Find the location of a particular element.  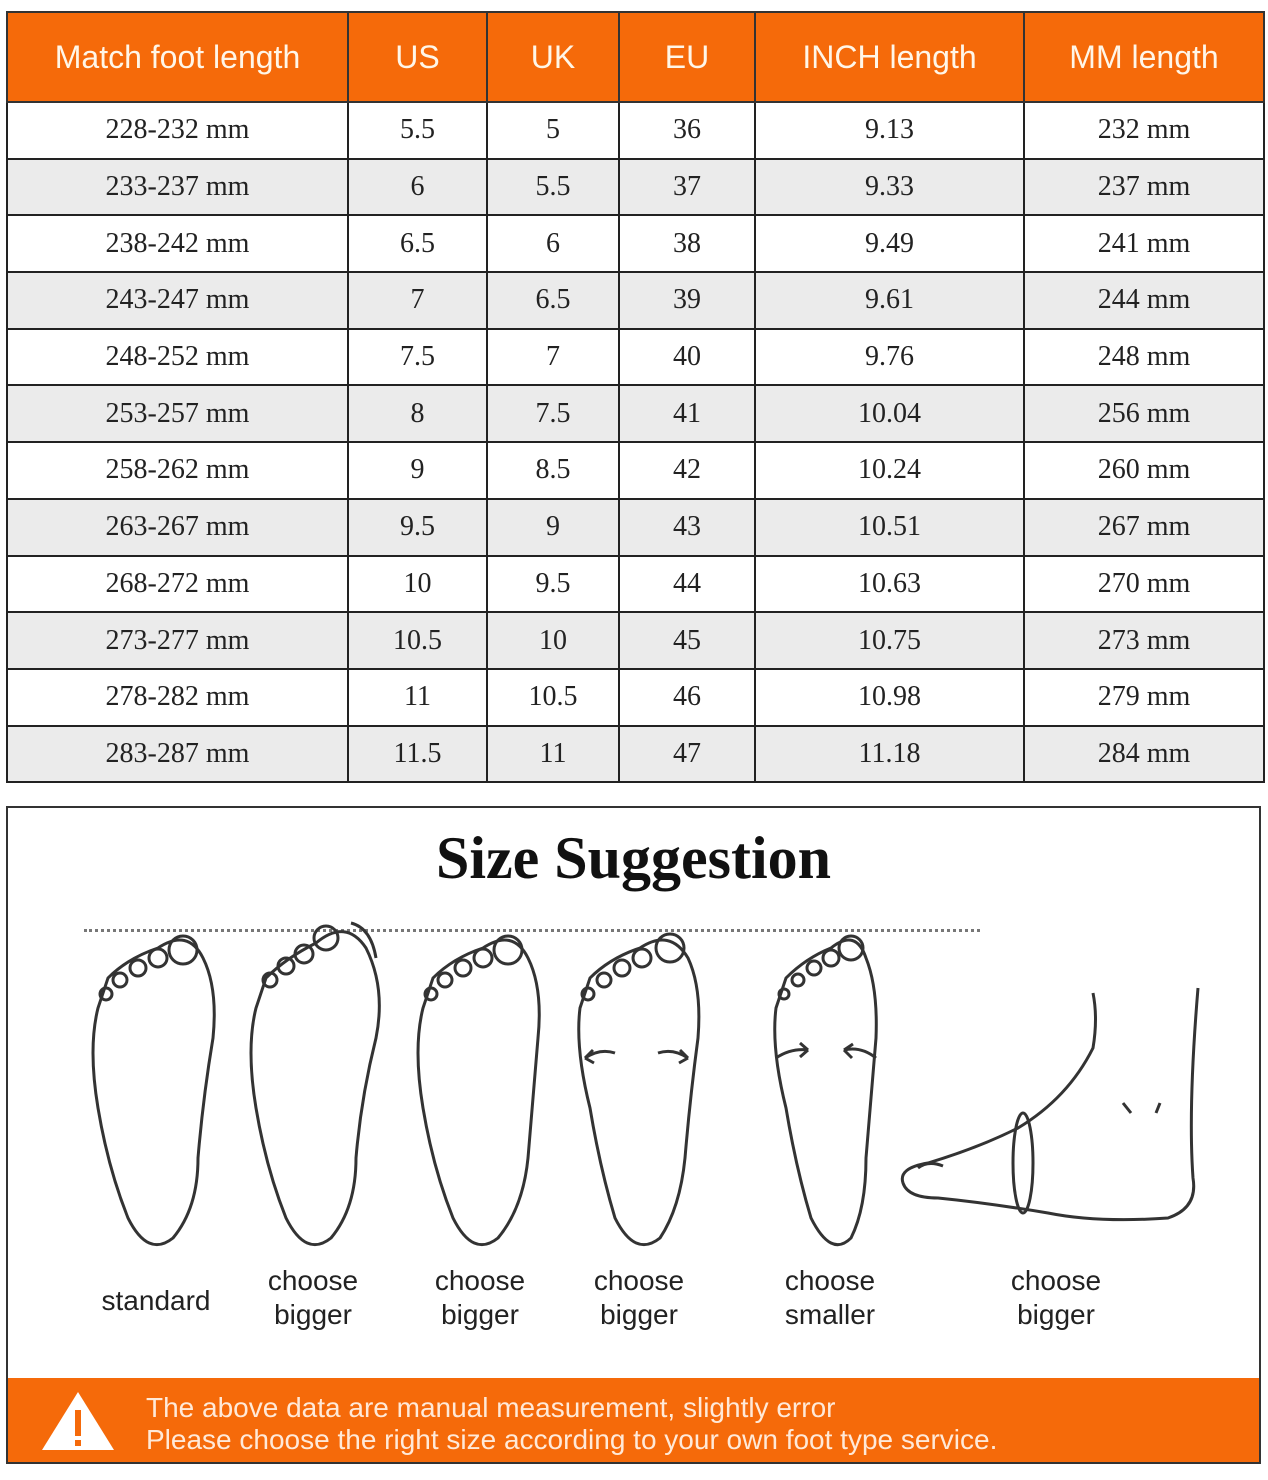

table-cell: 39 is located at coordinates (687, 300).